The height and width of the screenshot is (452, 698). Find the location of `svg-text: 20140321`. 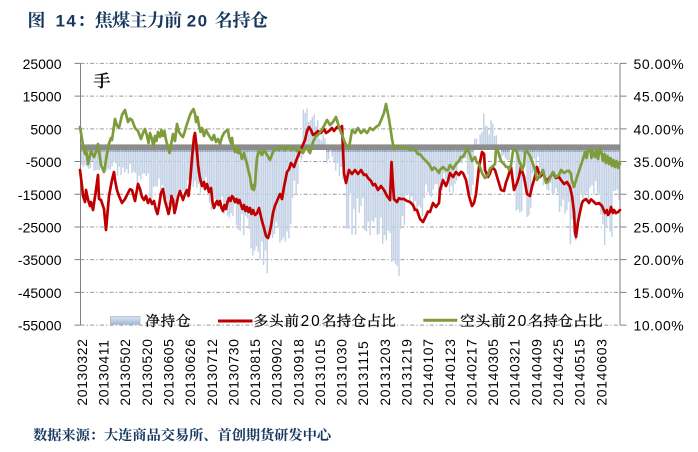

svg-text: 20140321 is located at coordinates (515, 372).